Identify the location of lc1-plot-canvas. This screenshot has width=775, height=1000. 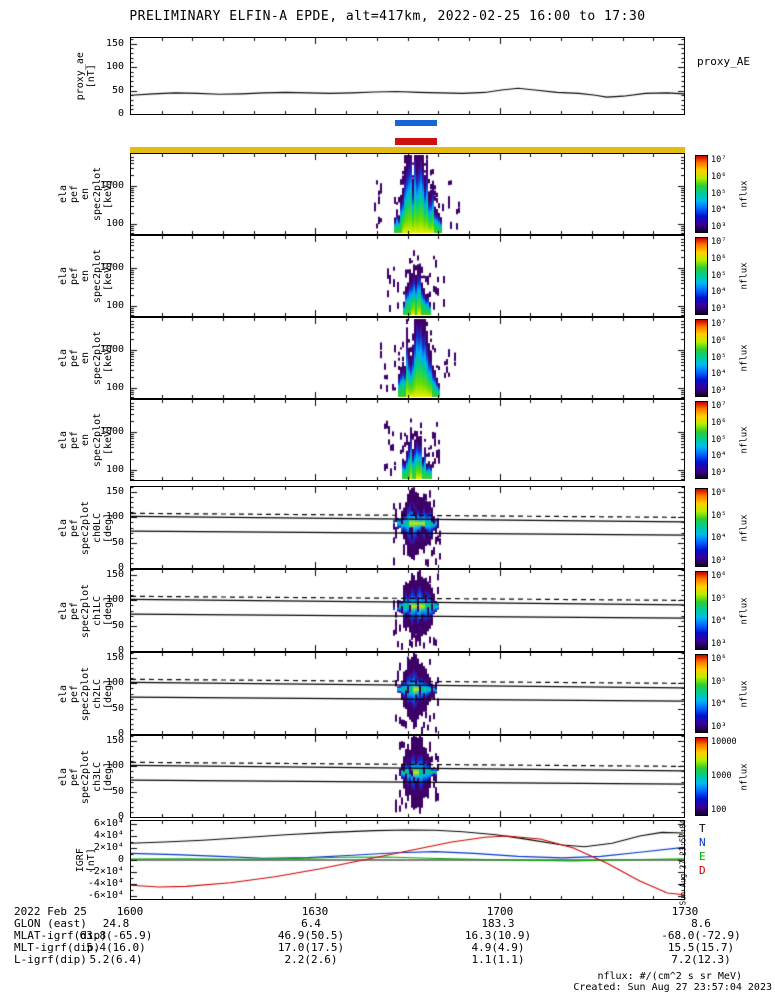
(407, 610).